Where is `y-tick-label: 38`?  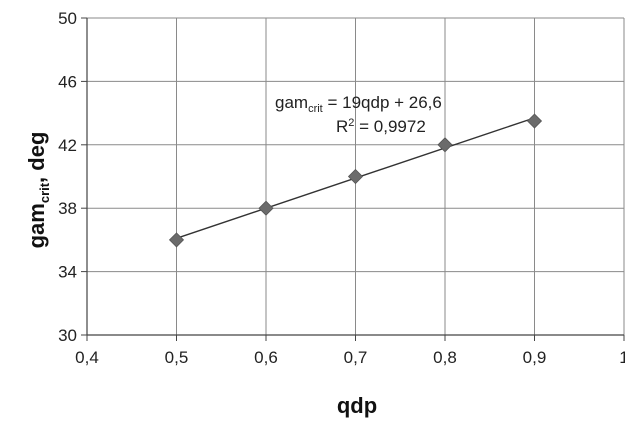 y-tick-label: 38 is located at coordinates (67, 208).